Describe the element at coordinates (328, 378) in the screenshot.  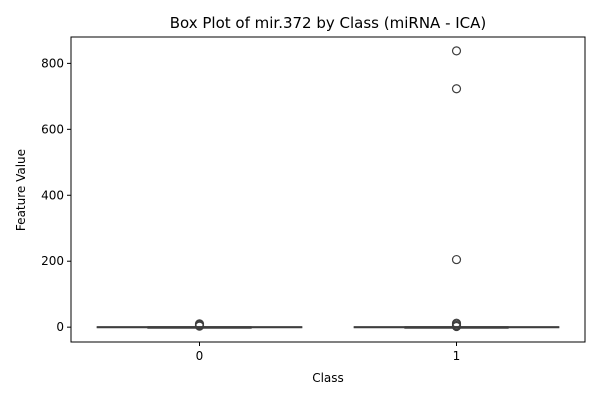
I see `x-axis-label: Class` at that location.